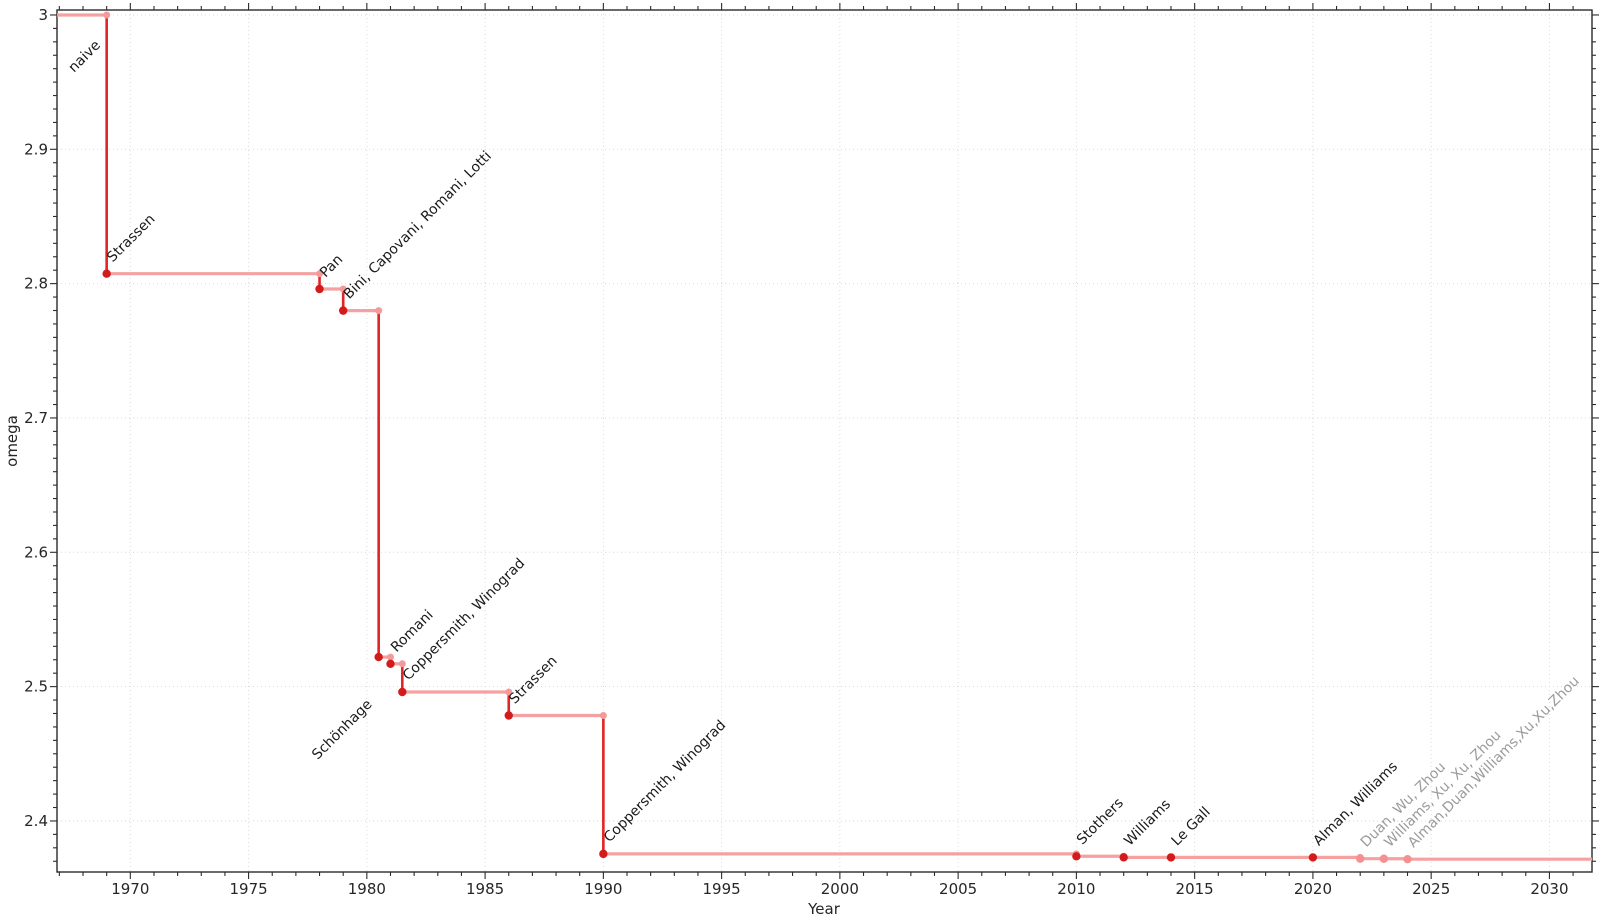  I want to click on tick-label-y: 2.8, so click(36, 284).